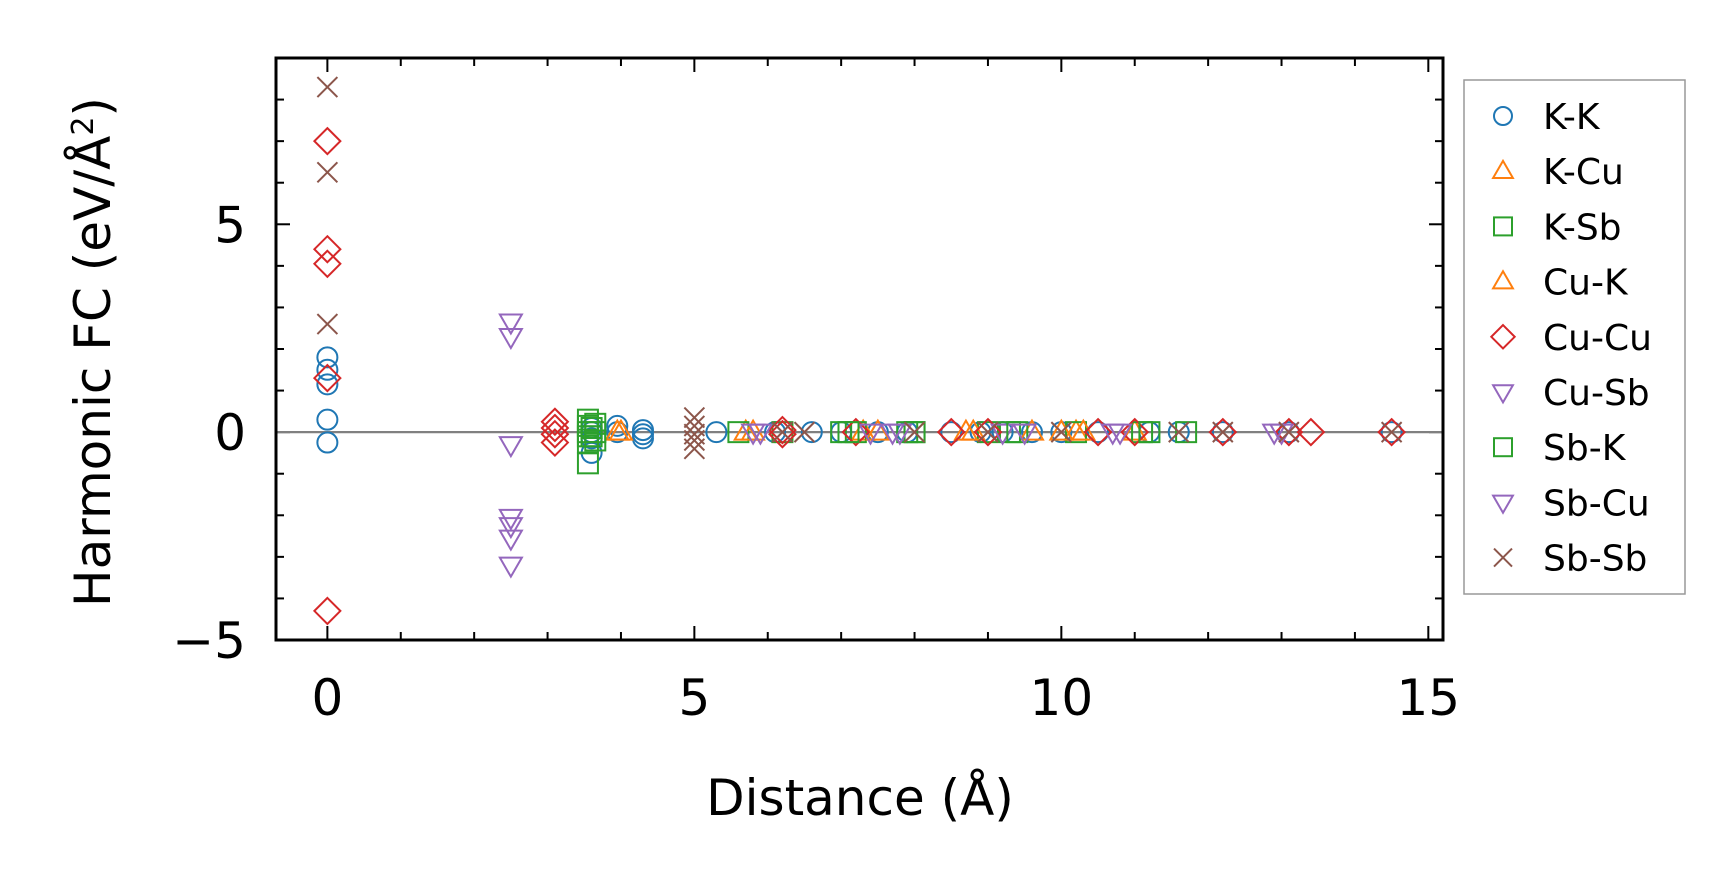 The height and width of the screenshot is (883, 1735). I want to click on legend-label: Sb-Cu, so click(1596, 503).